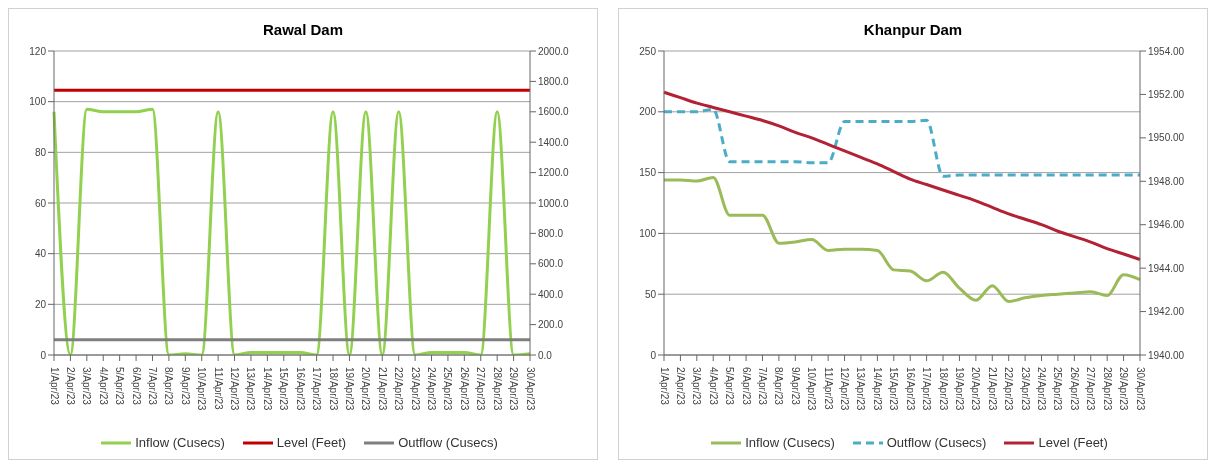 Image resolution: width=1217 pixels, height=468 pixels. I want to click on y2-tick-label: 1200.0, so click(554, 173).